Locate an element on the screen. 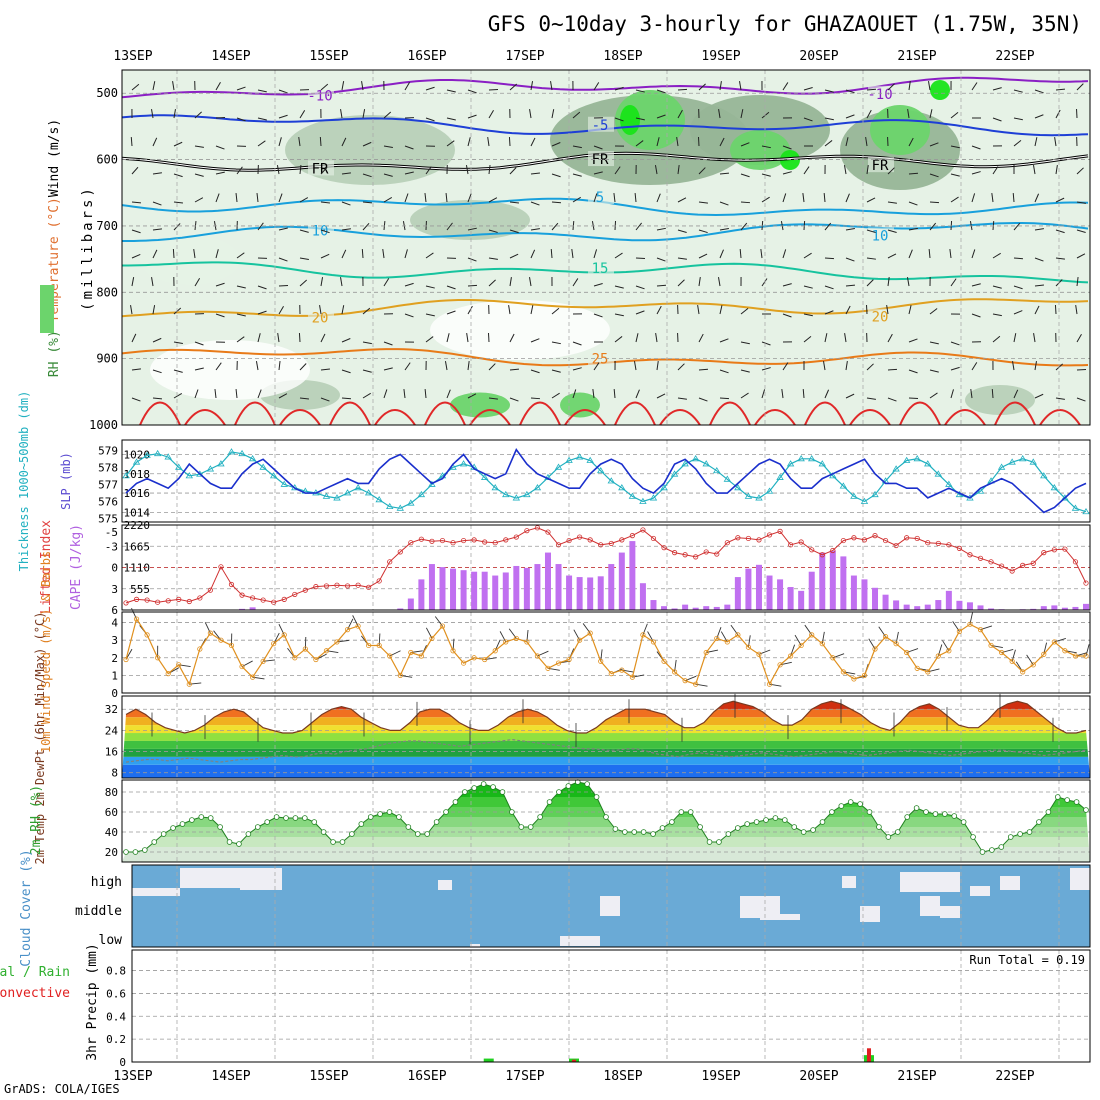 The height and width of the screenshot is (1100, 1100). wind-barb-10m is located at coordinates (808, 630).